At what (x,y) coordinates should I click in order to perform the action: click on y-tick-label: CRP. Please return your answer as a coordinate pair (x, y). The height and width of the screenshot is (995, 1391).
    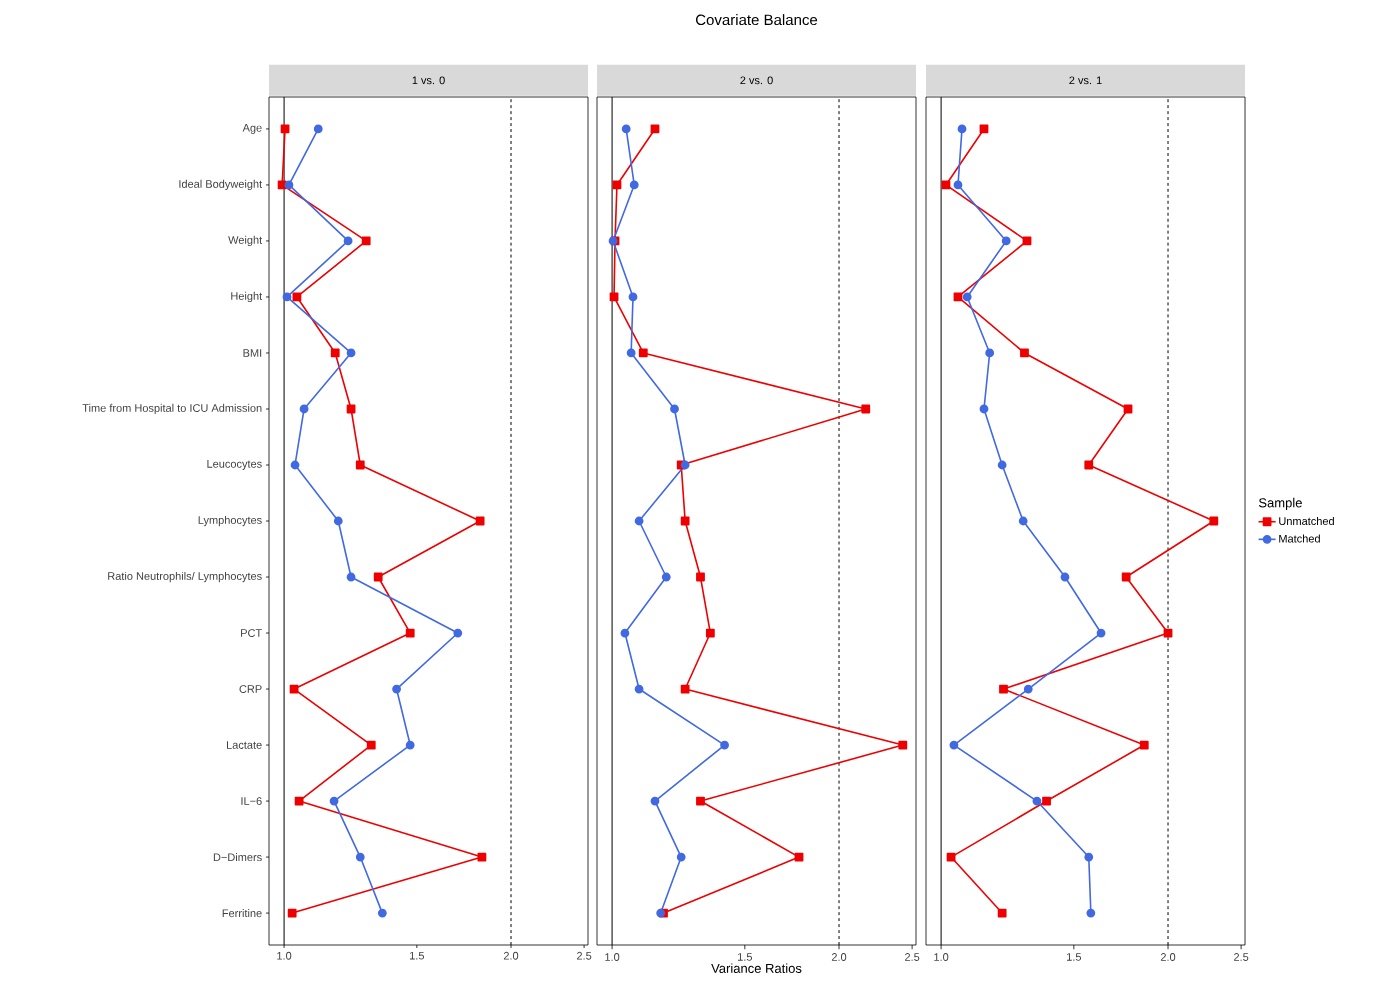
    Looking at the image, I should click on (250, 689).